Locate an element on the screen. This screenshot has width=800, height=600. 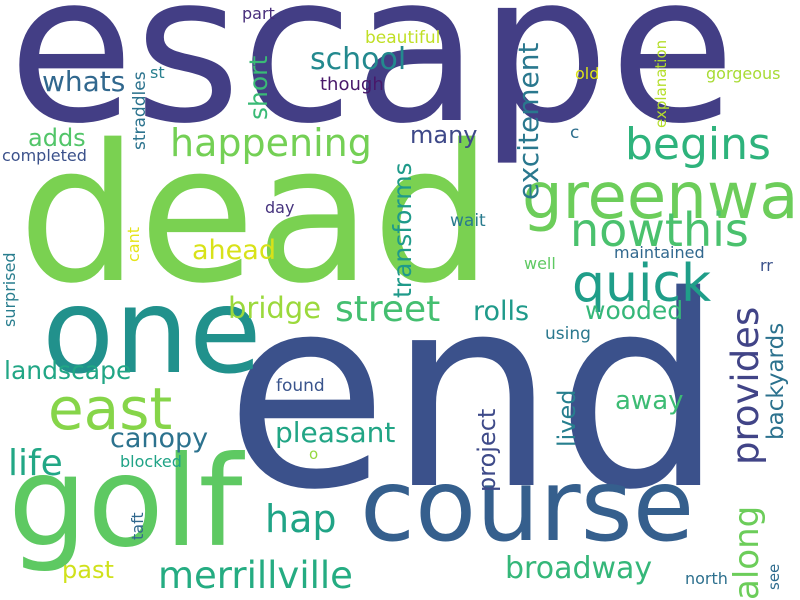
word-project: project is located at coordinates (487, 450).